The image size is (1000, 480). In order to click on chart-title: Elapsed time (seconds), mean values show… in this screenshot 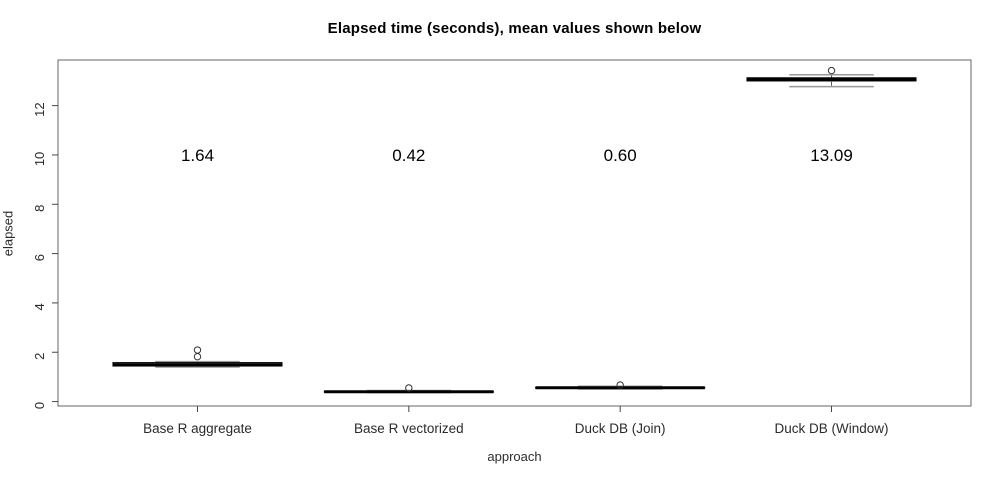, I will do `click(514, 28)`.